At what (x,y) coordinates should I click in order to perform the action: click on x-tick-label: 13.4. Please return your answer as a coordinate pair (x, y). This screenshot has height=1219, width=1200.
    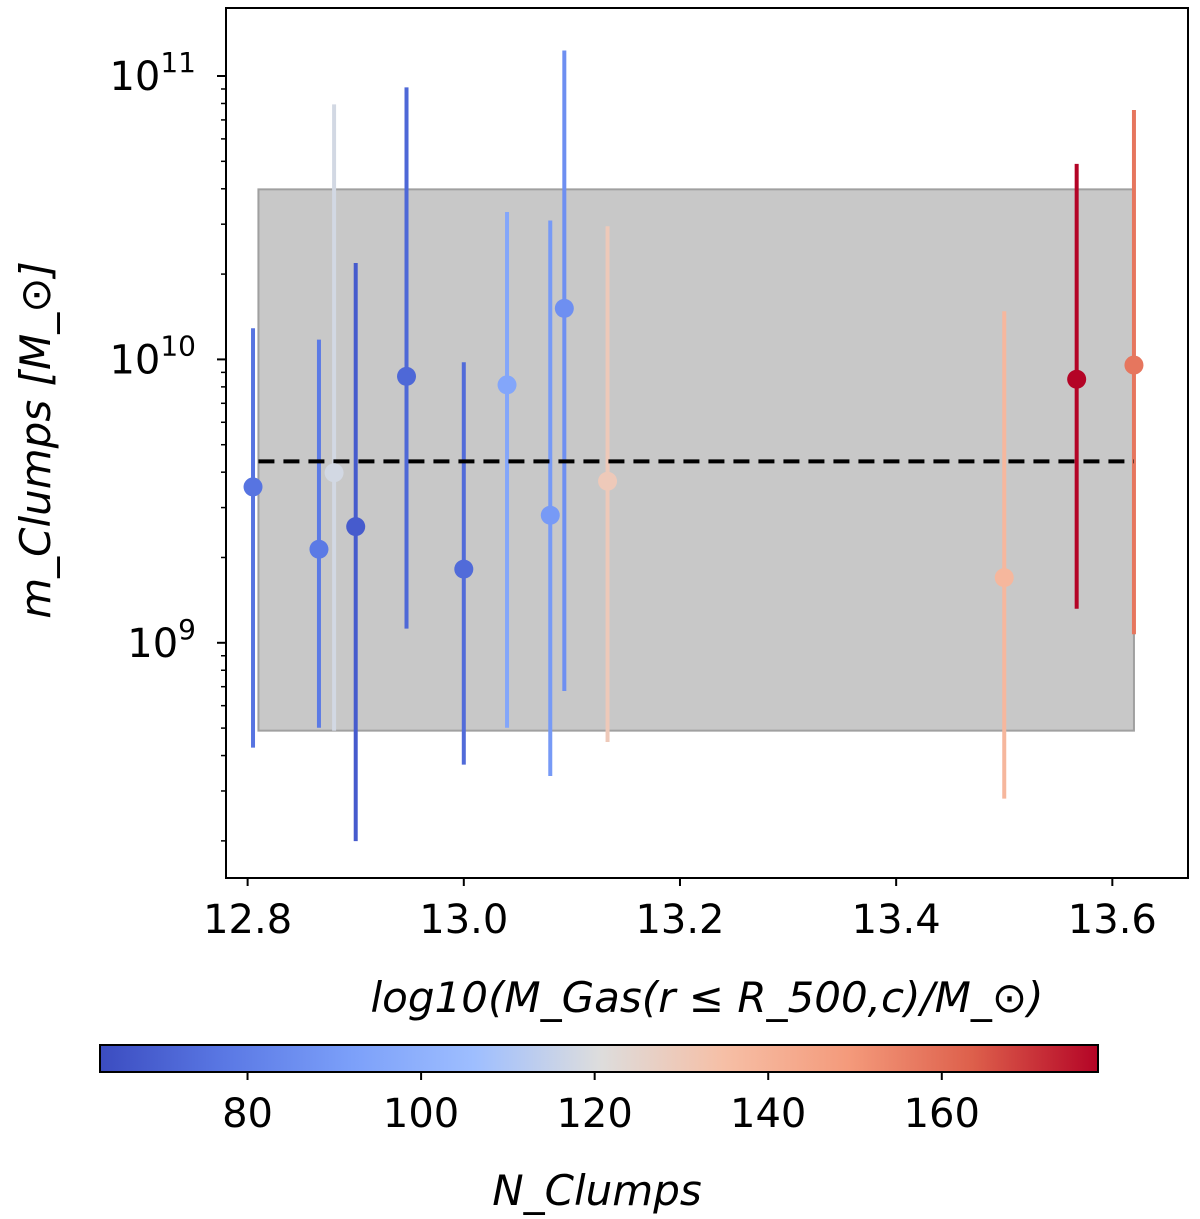
    Looking at the image, I should click on (896, 920).